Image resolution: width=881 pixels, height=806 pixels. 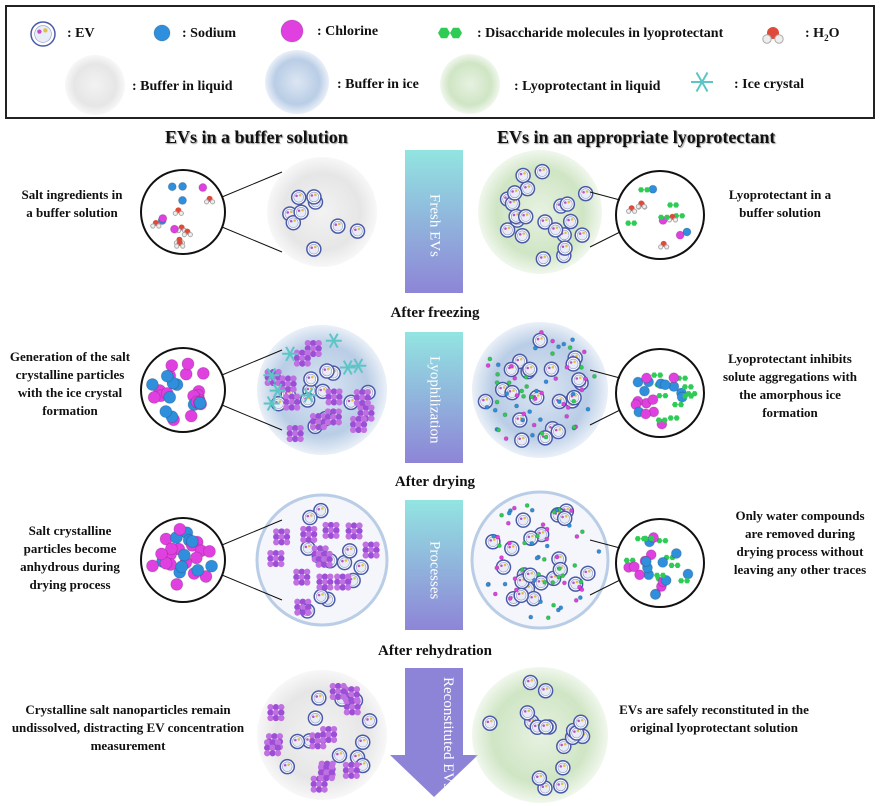 What do you see at coordinates (182, 86) in the screenshot?
I see `legend-buffer-liquid: : Buffer in liquid` at bounding box center [182, 86].